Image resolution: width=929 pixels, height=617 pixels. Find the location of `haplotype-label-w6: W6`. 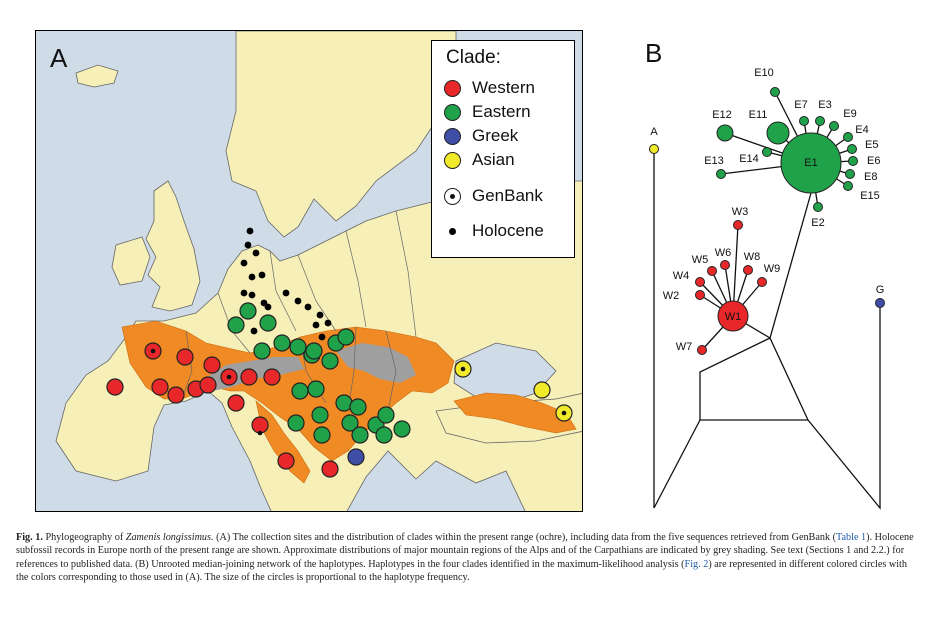

haplotype-label-w6: W6 is located at coordinates (723, 253).